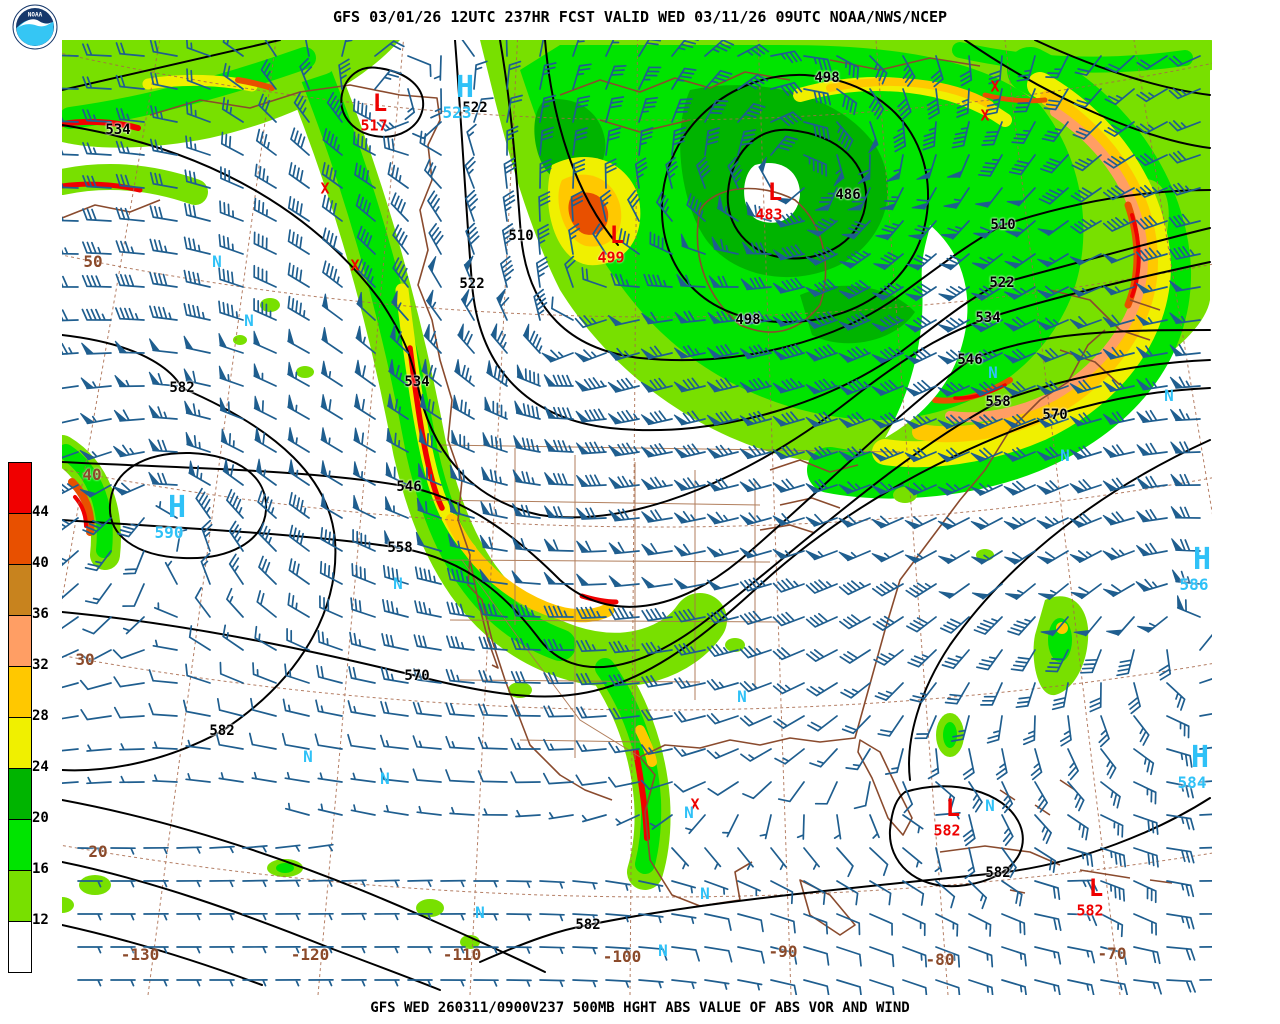 The image size is (1280, 1024). What do you see at coordinates (40, 920) in the screenshot?
I see `colorbar-level-label: 12` at bounding box center [40, 920].